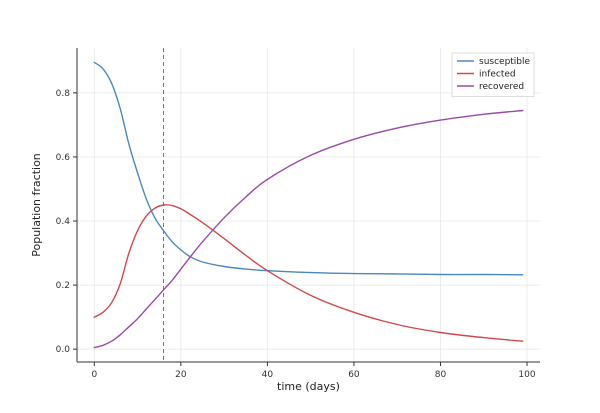 This screenshot has width=600, height=413. I want to click on y-axis-label: Population fraction, so click(36, 205).